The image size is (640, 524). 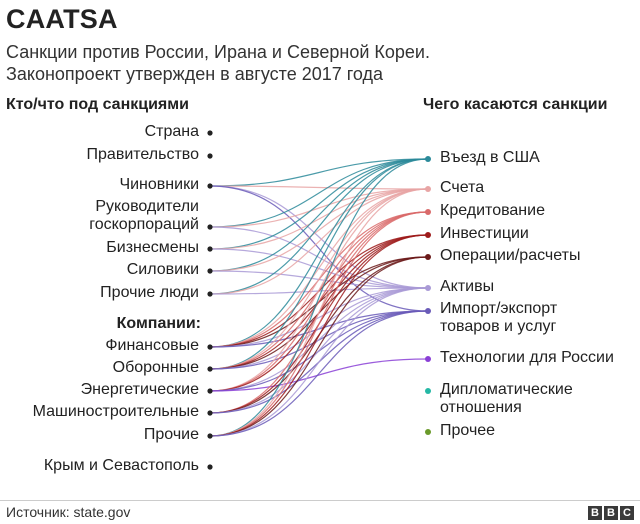 I want to click on left-node-dot-finansovye, so click(x=210, y=347).